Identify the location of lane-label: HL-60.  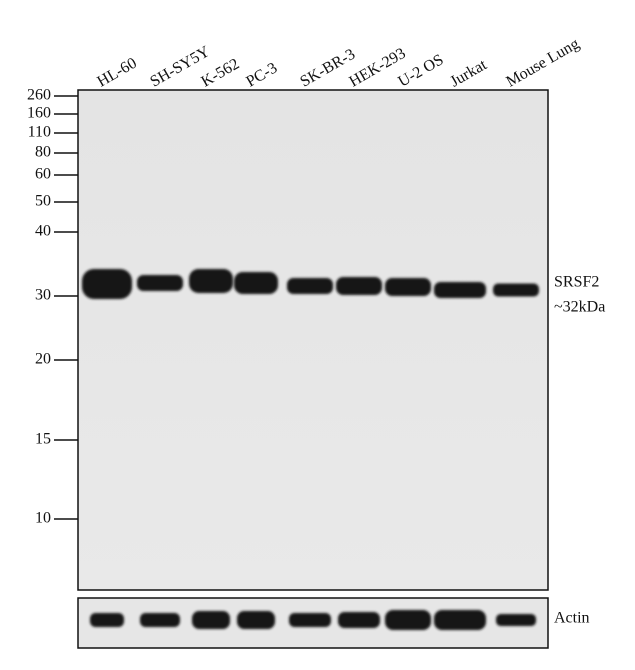
(116, 73).